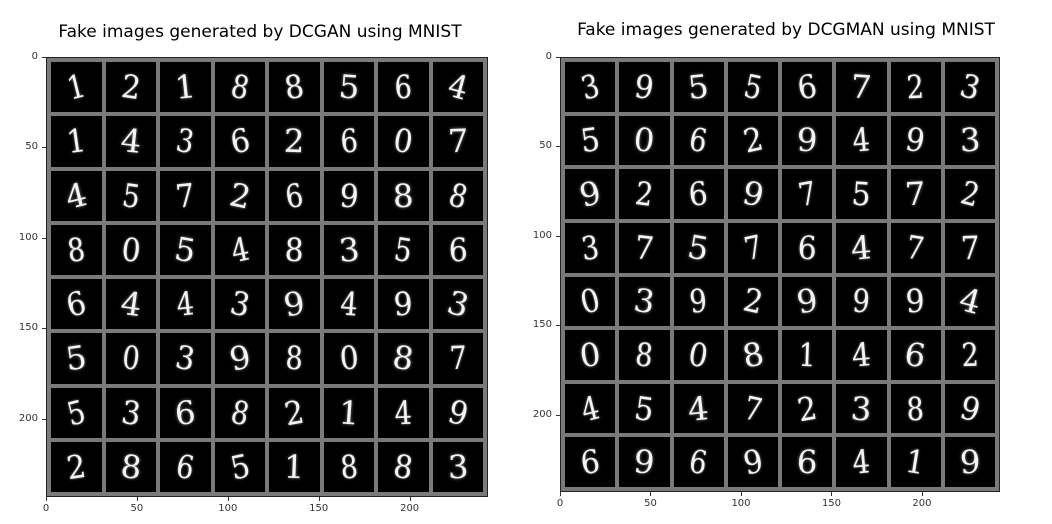  Describe the element at coordinates (46, 508) in the screenshot. I see `x-tick-label: 0` at that location.